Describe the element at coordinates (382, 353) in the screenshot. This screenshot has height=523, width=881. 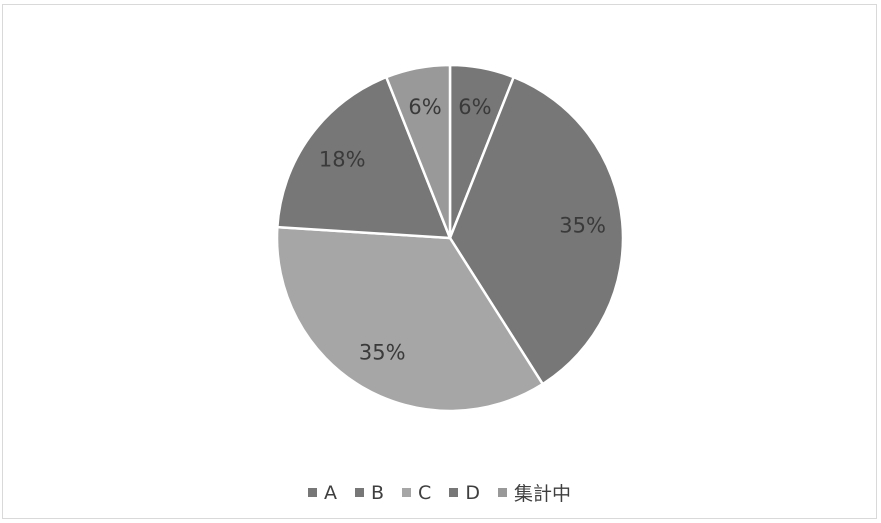
I see `data-label-c: 35%` at that location.